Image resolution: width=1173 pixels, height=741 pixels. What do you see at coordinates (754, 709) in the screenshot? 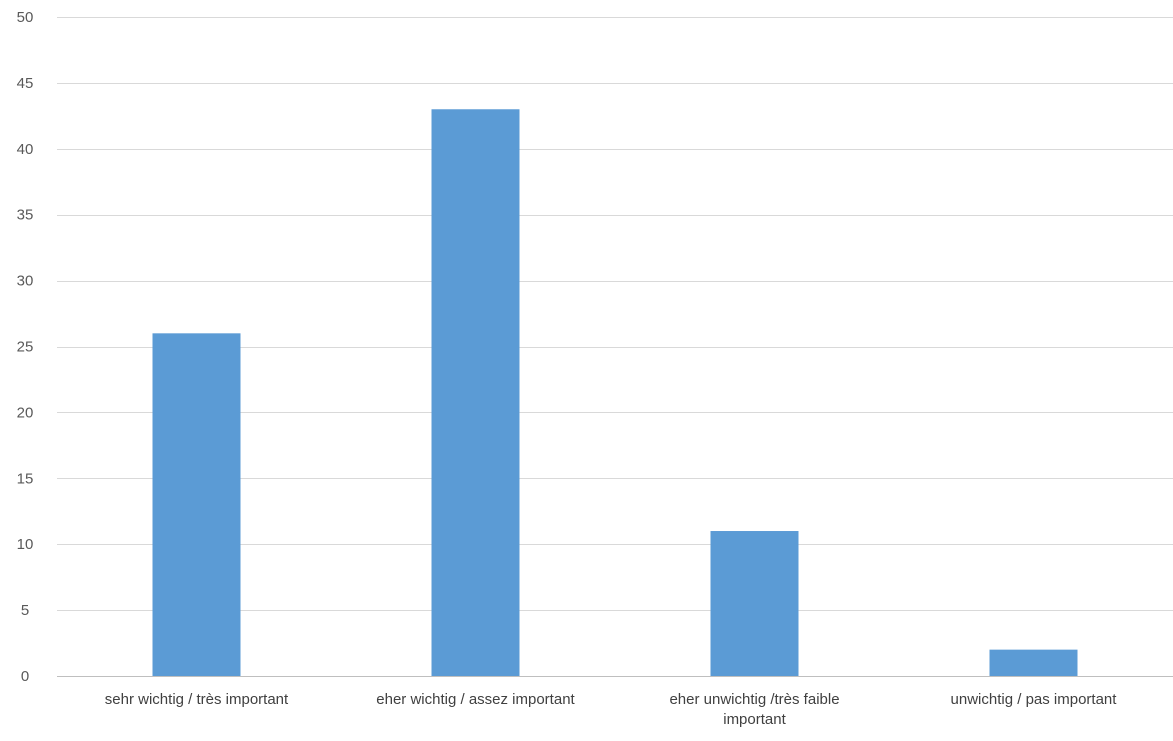
I see `x-category-label: eher unwichtig /très faible important` at bounding box center [754, 709].